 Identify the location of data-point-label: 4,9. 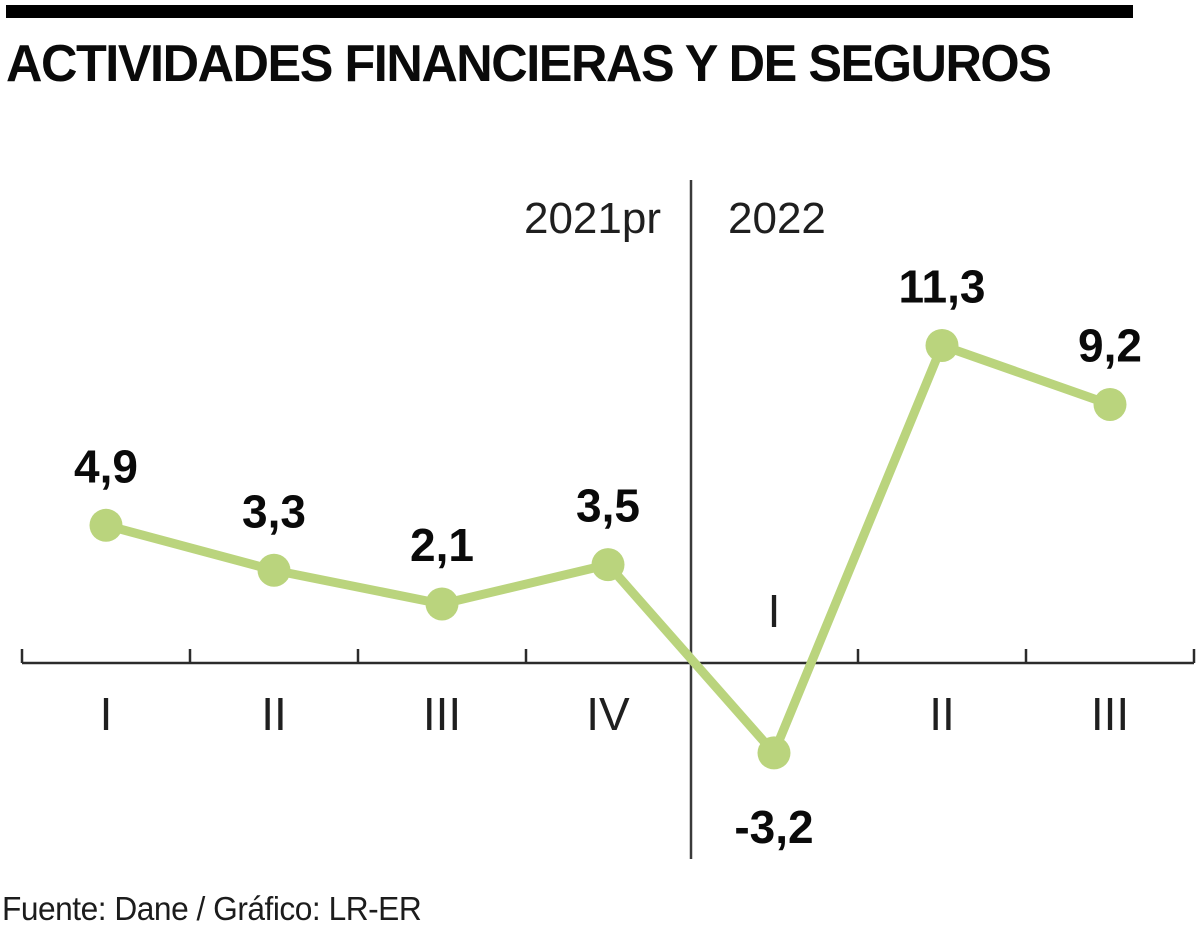
(106, 466).